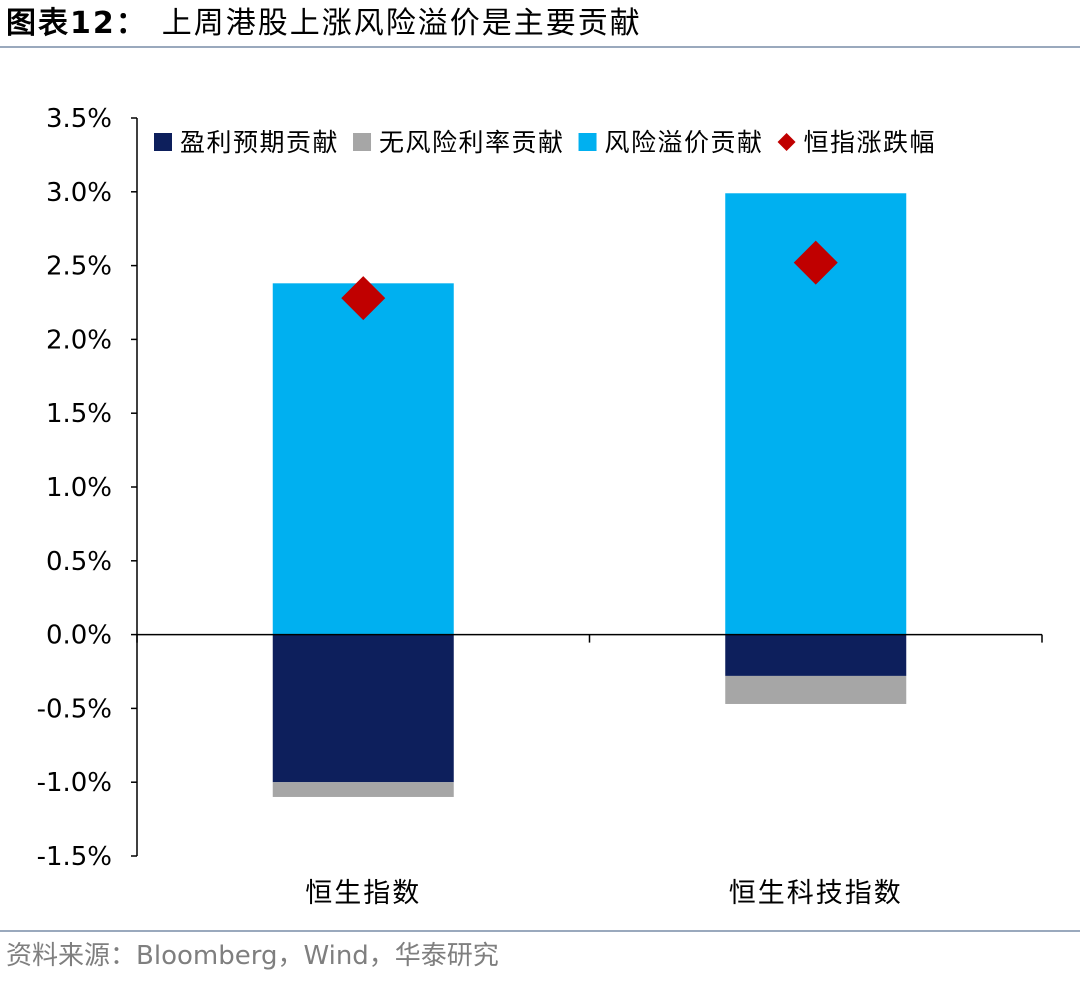 The image size is (1080, 982). Describe the element at coordinates (74, 709) in the screenshot. I see `y-tick-label: -0.5%` at that location.